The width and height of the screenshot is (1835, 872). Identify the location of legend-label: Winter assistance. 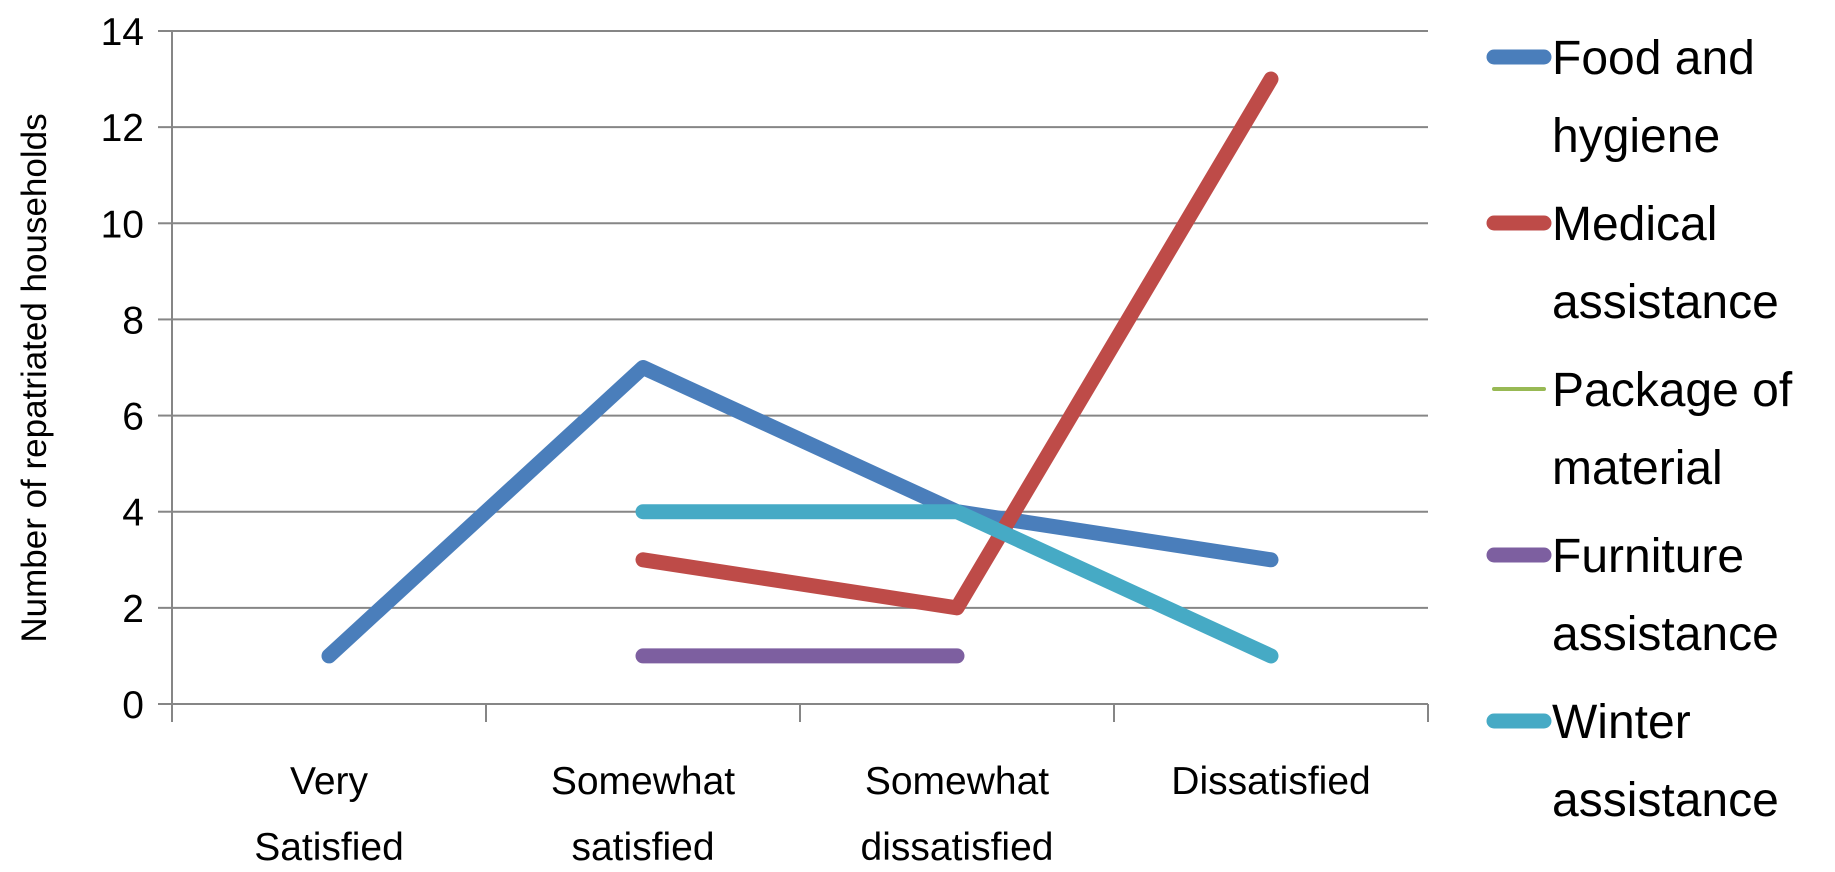
(1665, 761).